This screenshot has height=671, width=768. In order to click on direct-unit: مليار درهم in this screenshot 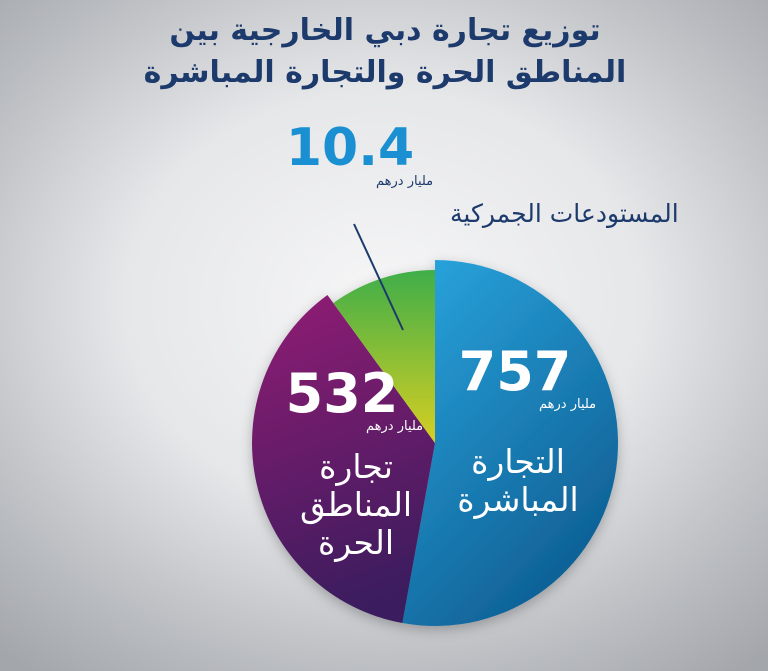, I will do `click(567, 404)`.